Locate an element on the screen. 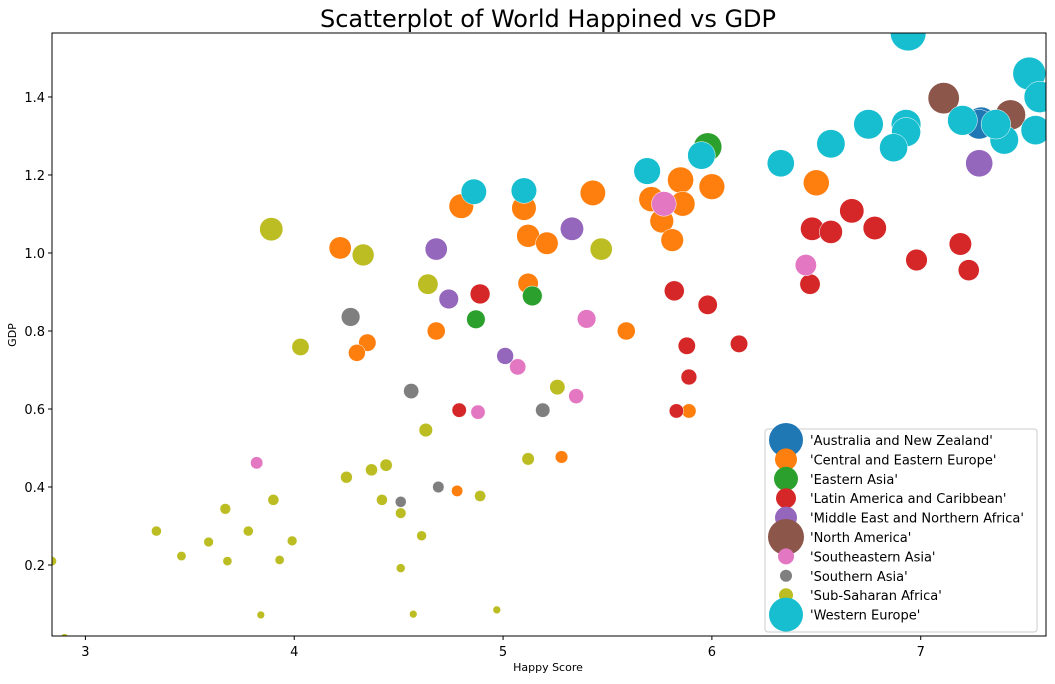  x-tick-label: 5 is located at coordinates (503, 652).